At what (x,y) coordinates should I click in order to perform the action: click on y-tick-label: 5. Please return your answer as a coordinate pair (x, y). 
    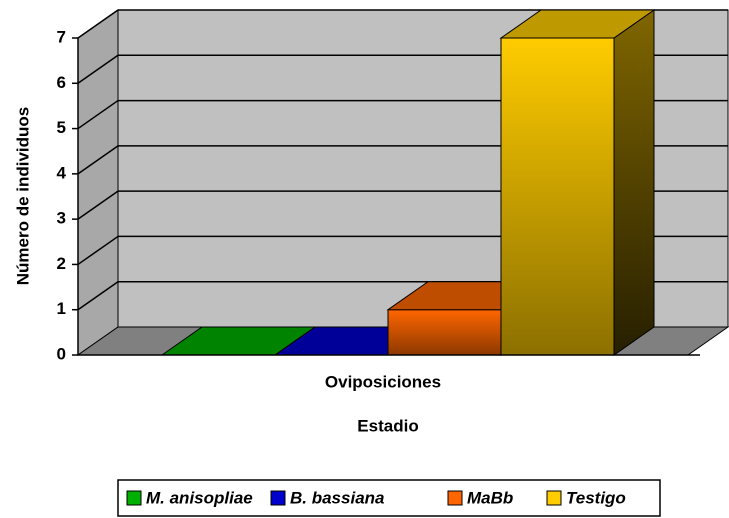
    Looking at the image, I should click on (61, 127).